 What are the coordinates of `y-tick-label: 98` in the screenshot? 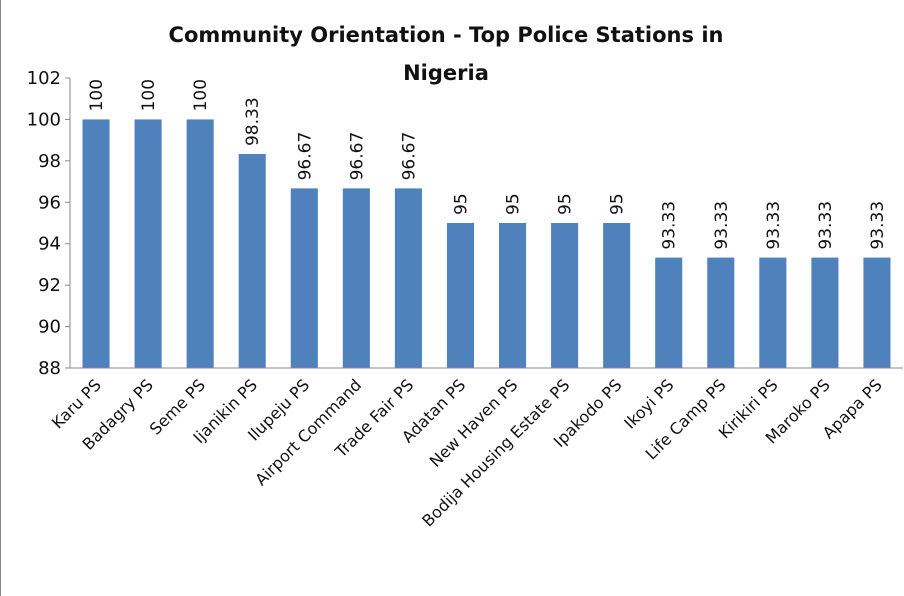 It's located at (49, 161).